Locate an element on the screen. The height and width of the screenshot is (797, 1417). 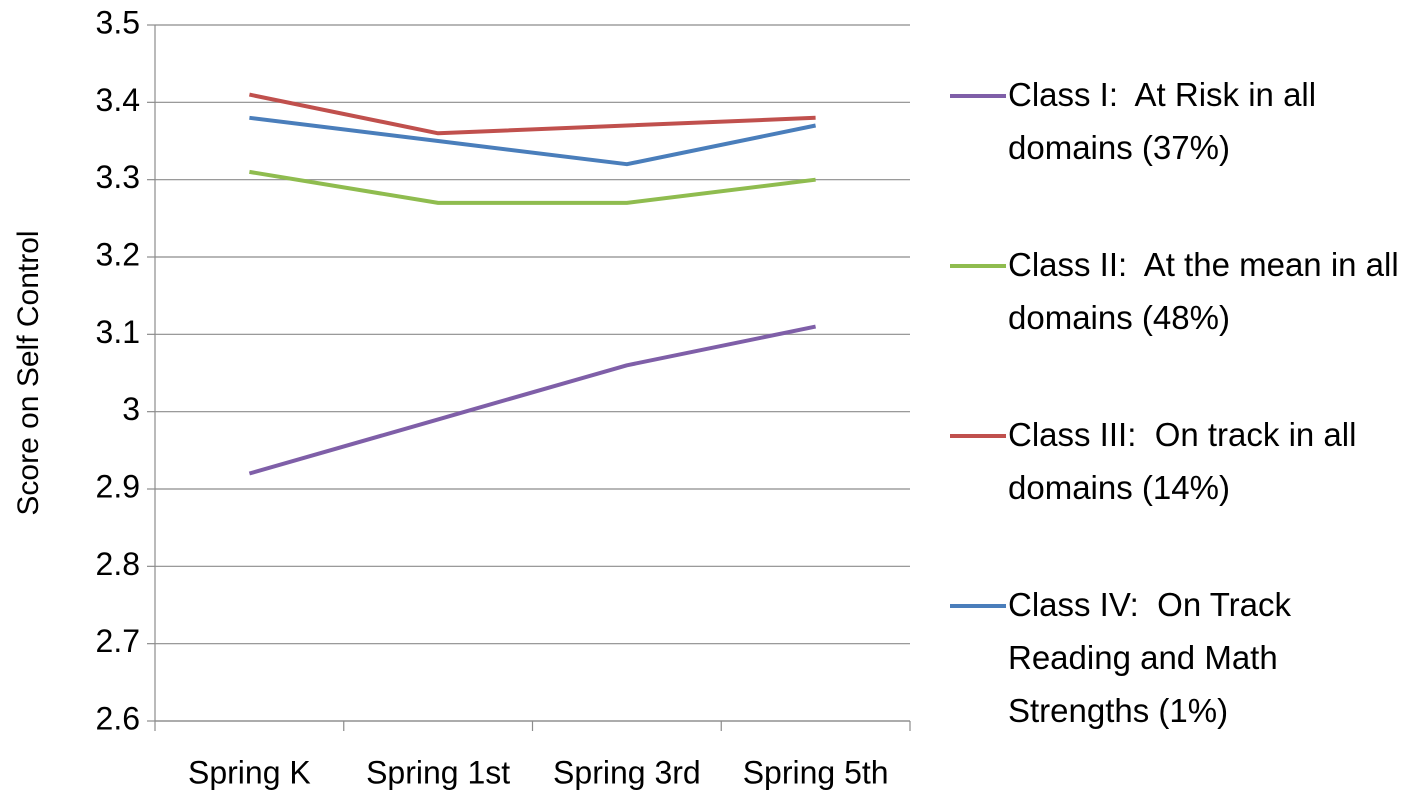
y-tick-label: 3 is located at coordinates (131, 409).